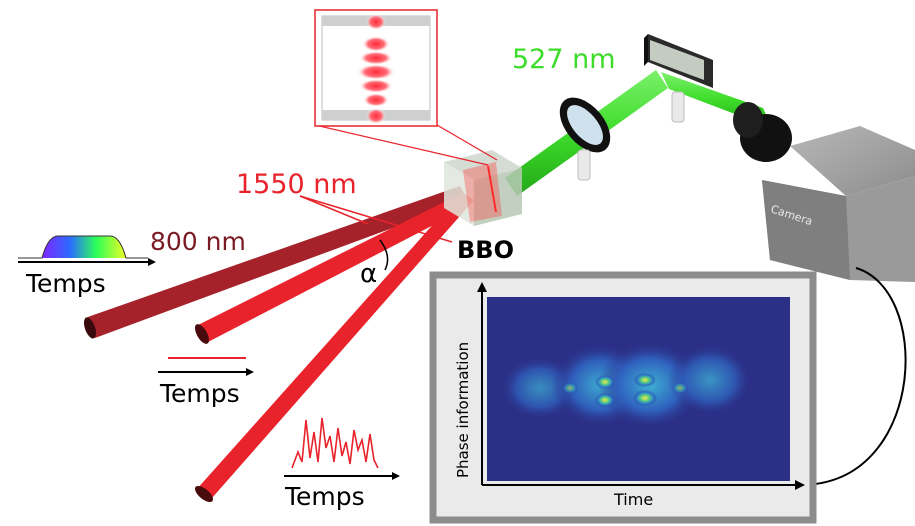 Image resolution: width=915 pixels, height=526 pixels. What do you see at coordinates (633, 499) in the screenshot?
I see `spectrogram-xlabel: Time` at bounding box center [633, 499].